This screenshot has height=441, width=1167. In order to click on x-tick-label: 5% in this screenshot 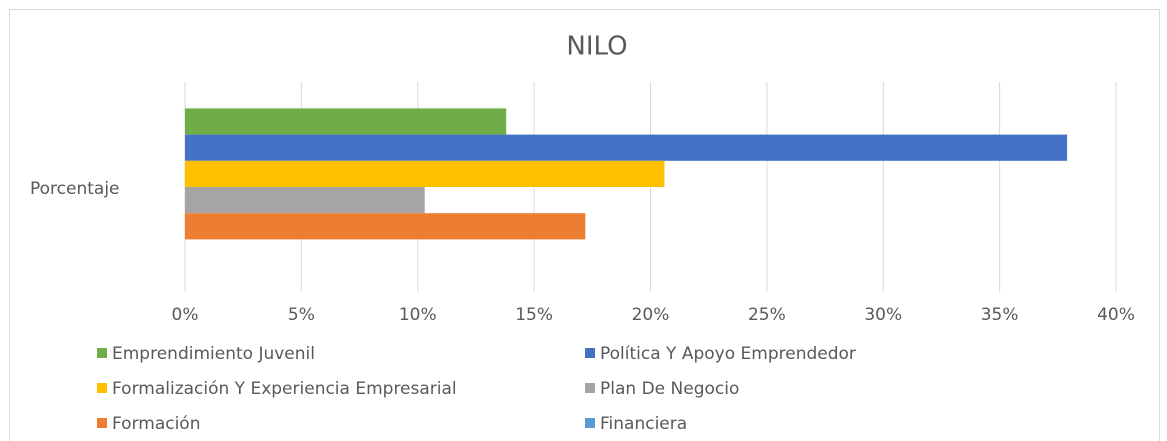, I will do `click(301, 315)`.